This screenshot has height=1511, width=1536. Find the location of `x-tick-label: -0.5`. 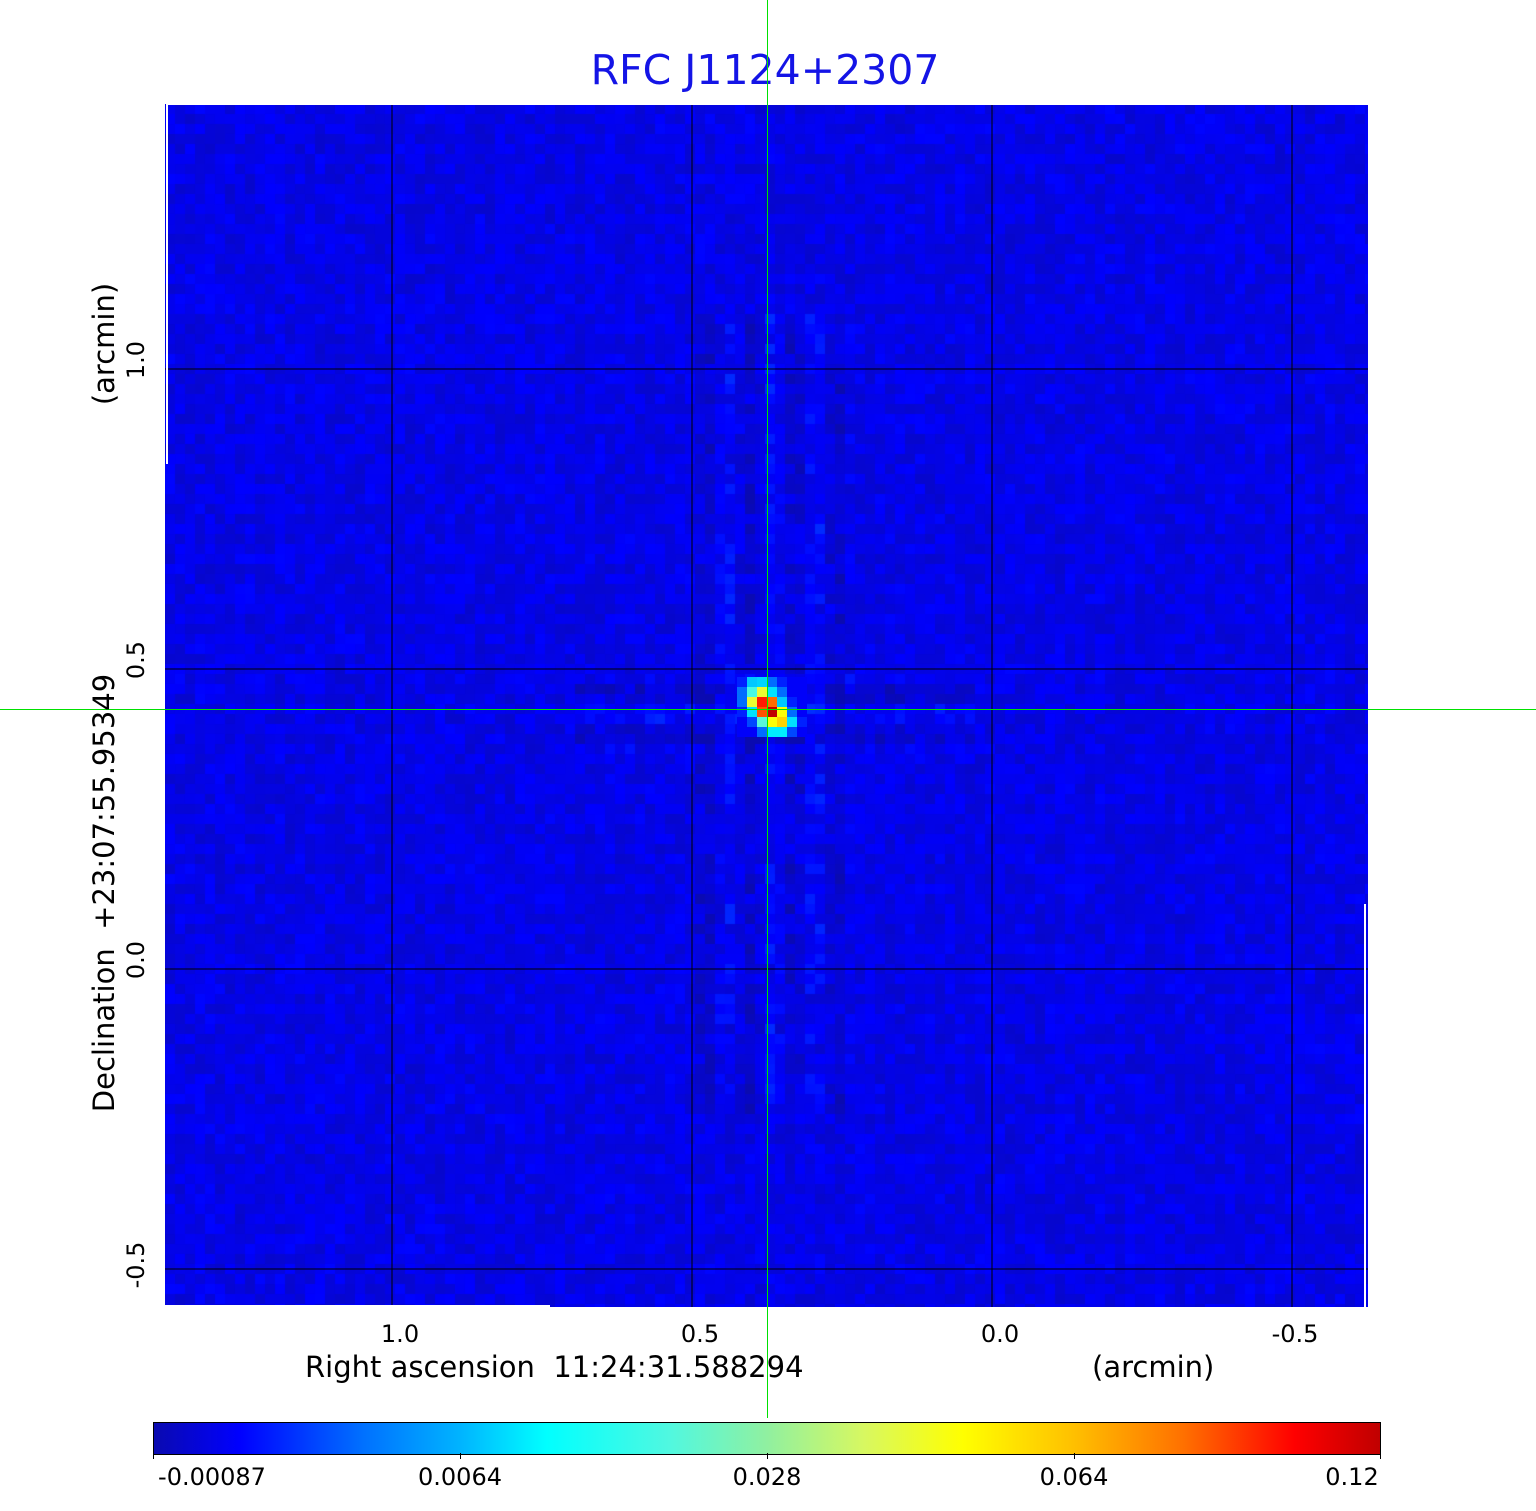

x-tick-label: -0.5 is located at coordinates (1295, 1334).